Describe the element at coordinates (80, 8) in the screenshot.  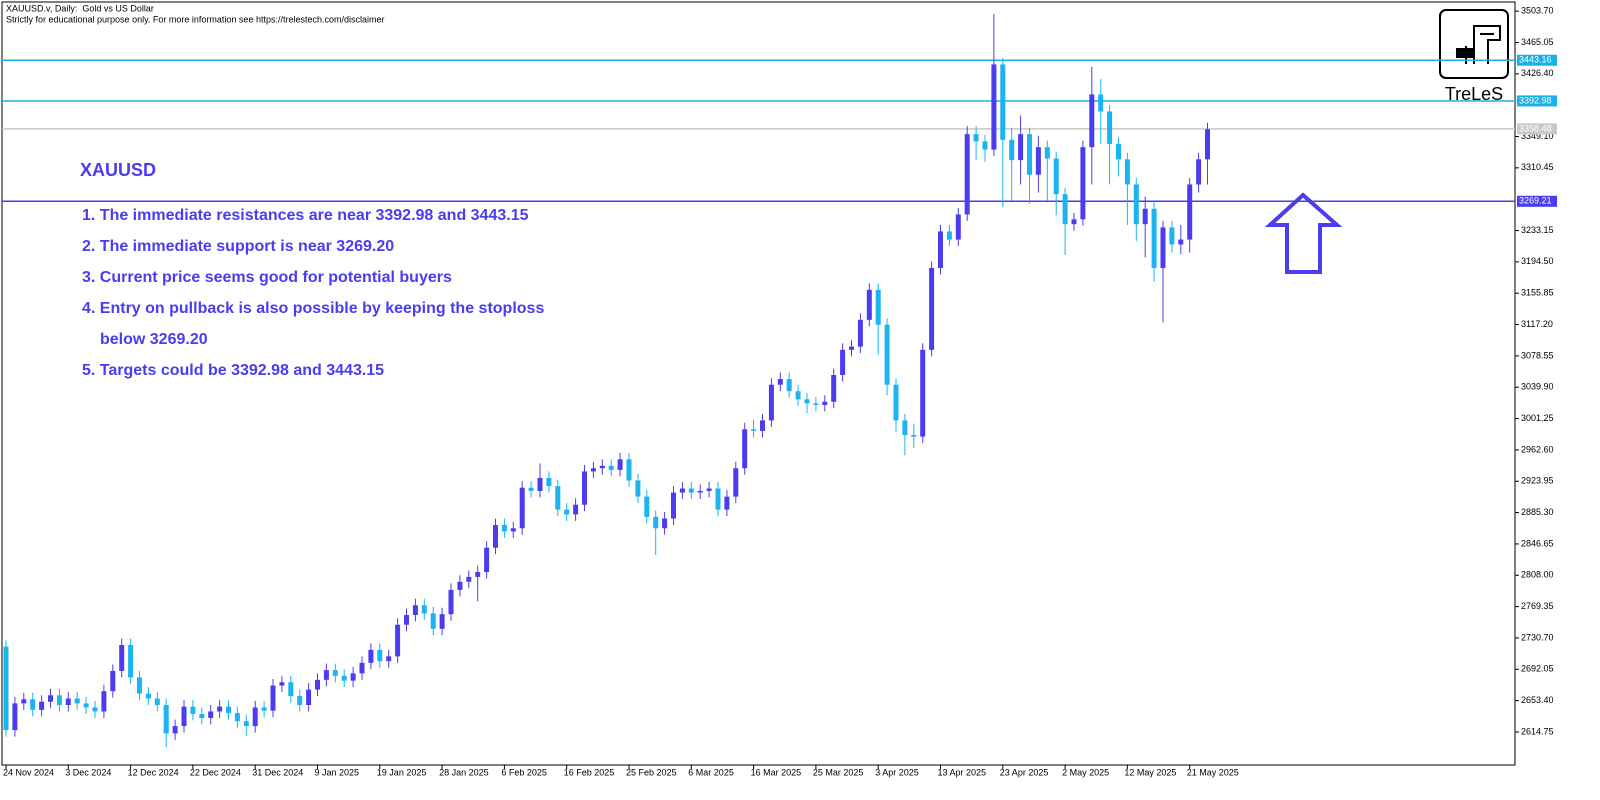
I see `chart-title: XAUUSD.v, Daily: Gold vs US Dollar` at that location.